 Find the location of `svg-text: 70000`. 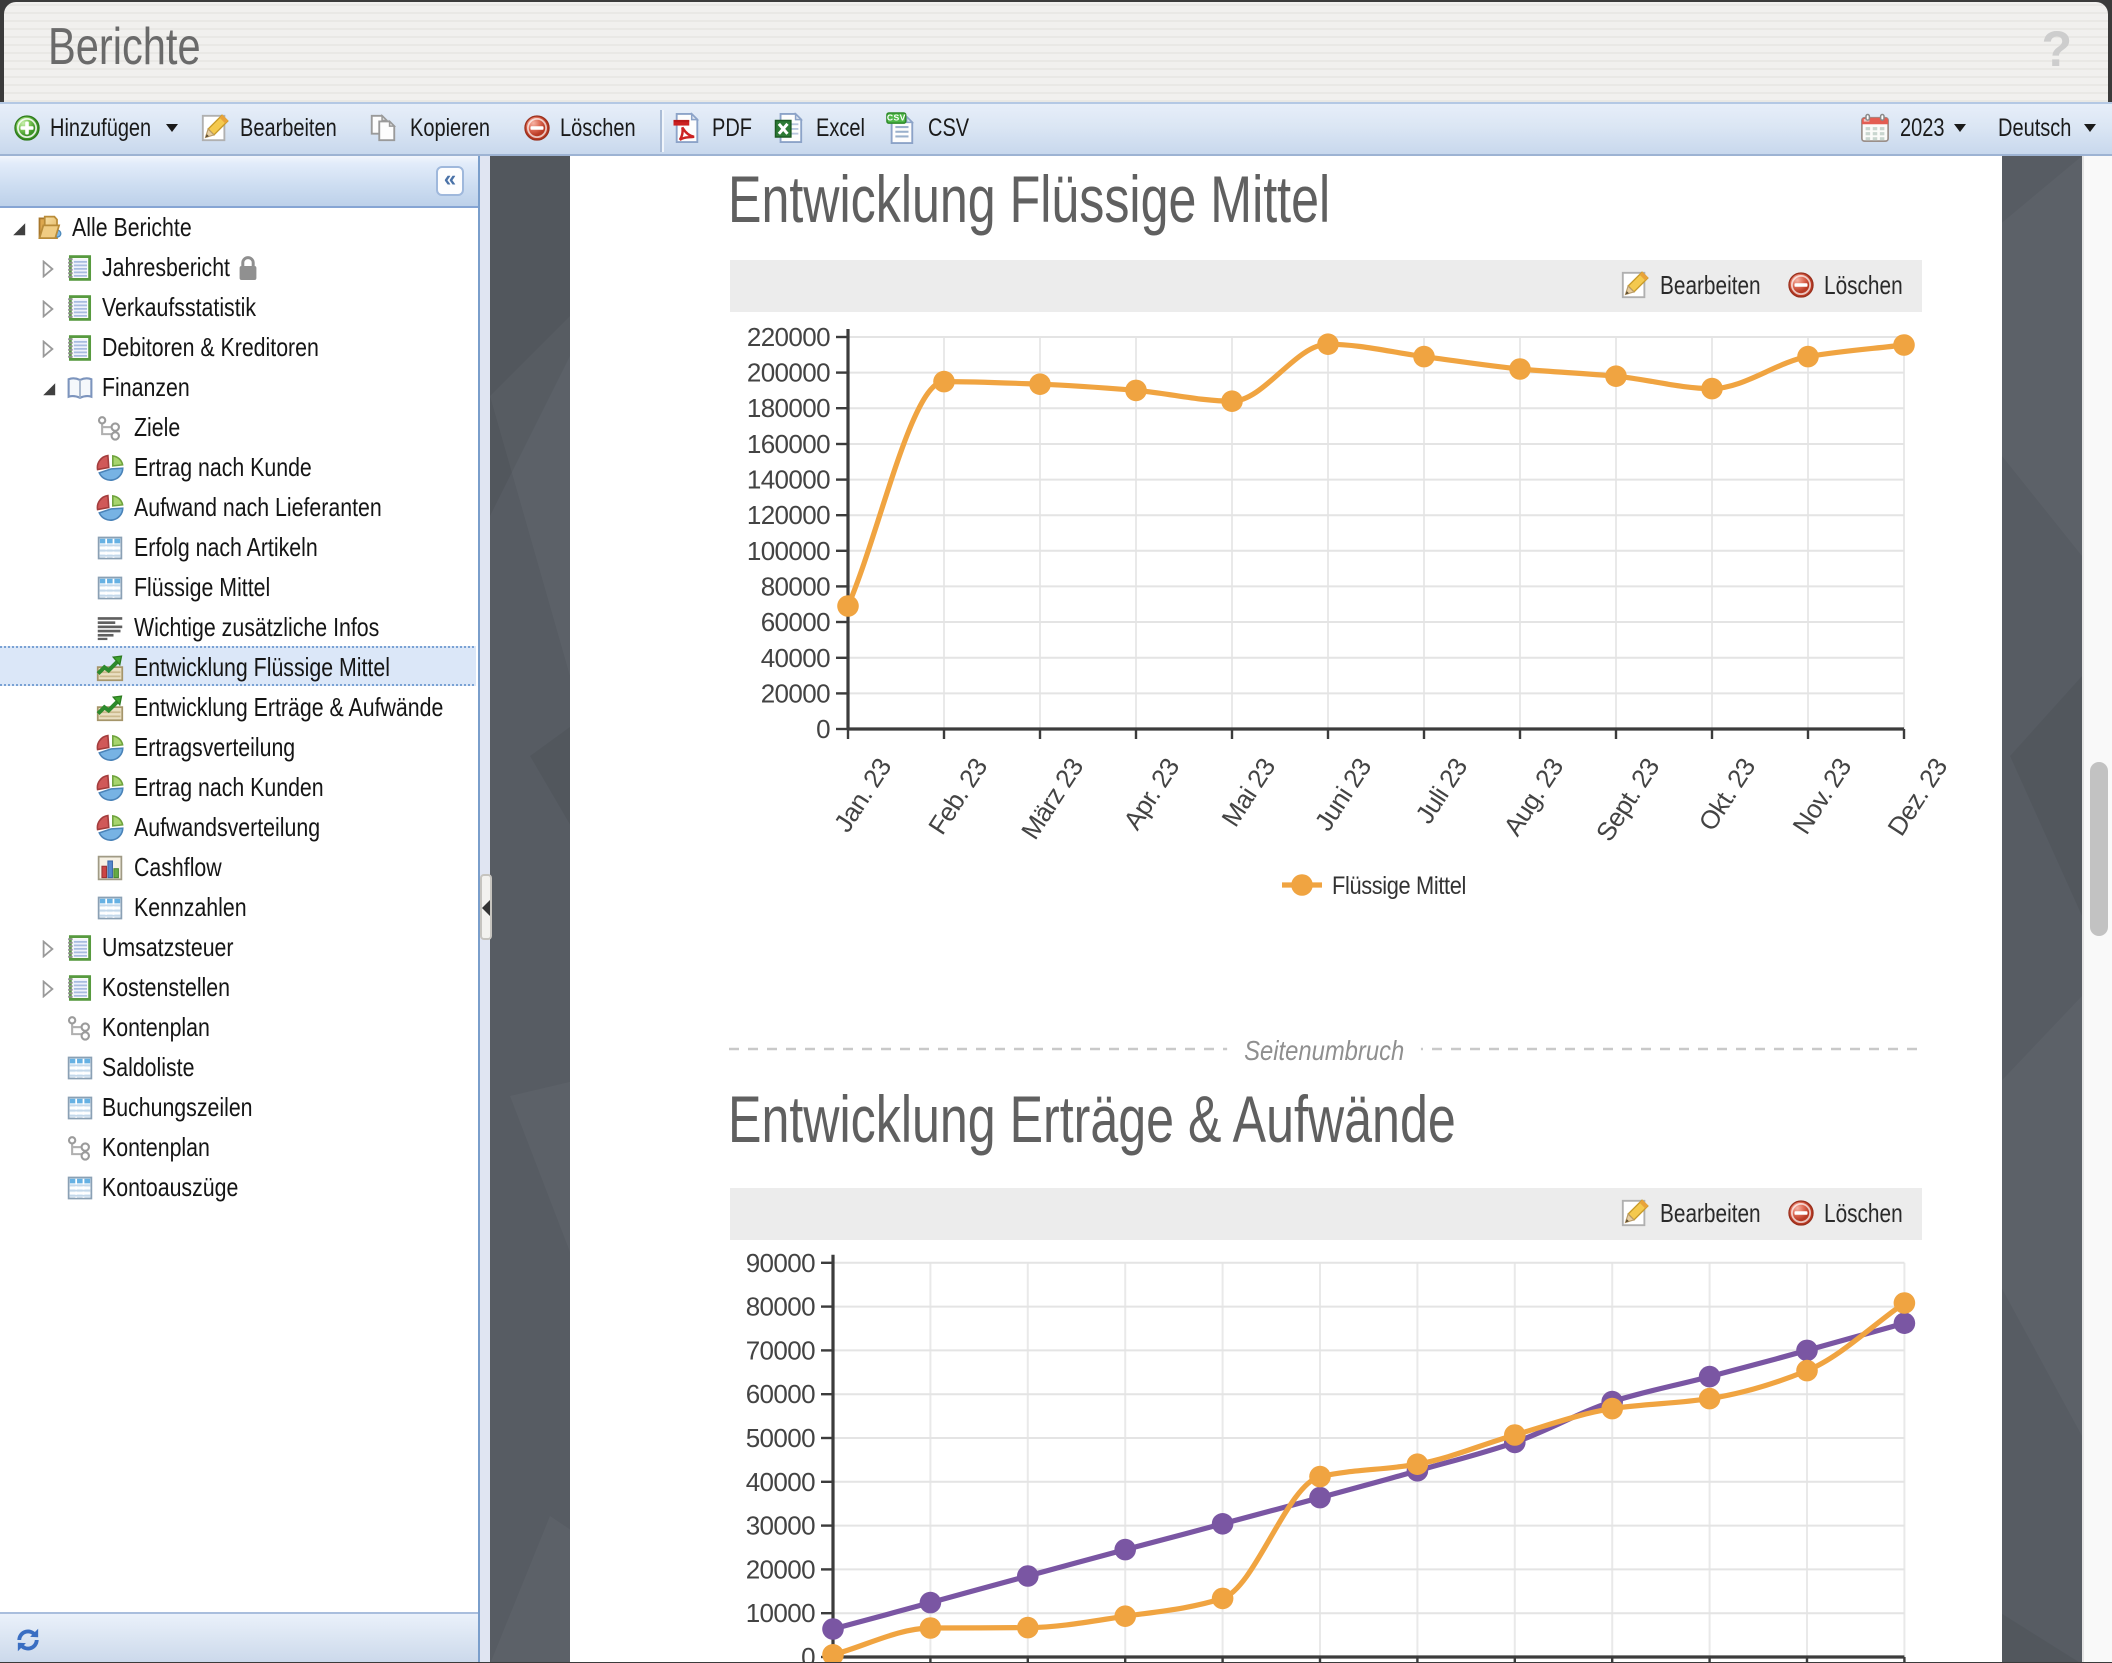

svg-text: 70000 is located at coordinates (780, 1349).